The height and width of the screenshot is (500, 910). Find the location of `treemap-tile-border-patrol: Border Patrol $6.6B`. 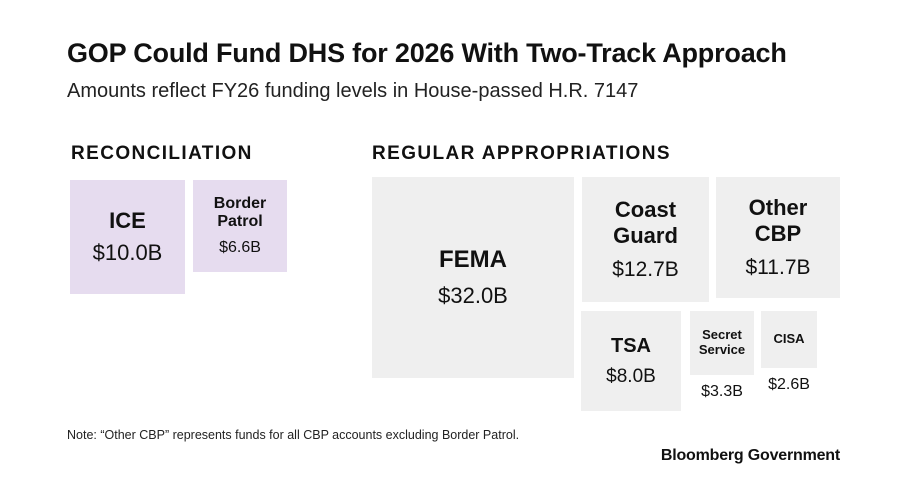

treemap-tile-border-patrol: Border Patrol $6.6B is located at coordinates (240, 226).